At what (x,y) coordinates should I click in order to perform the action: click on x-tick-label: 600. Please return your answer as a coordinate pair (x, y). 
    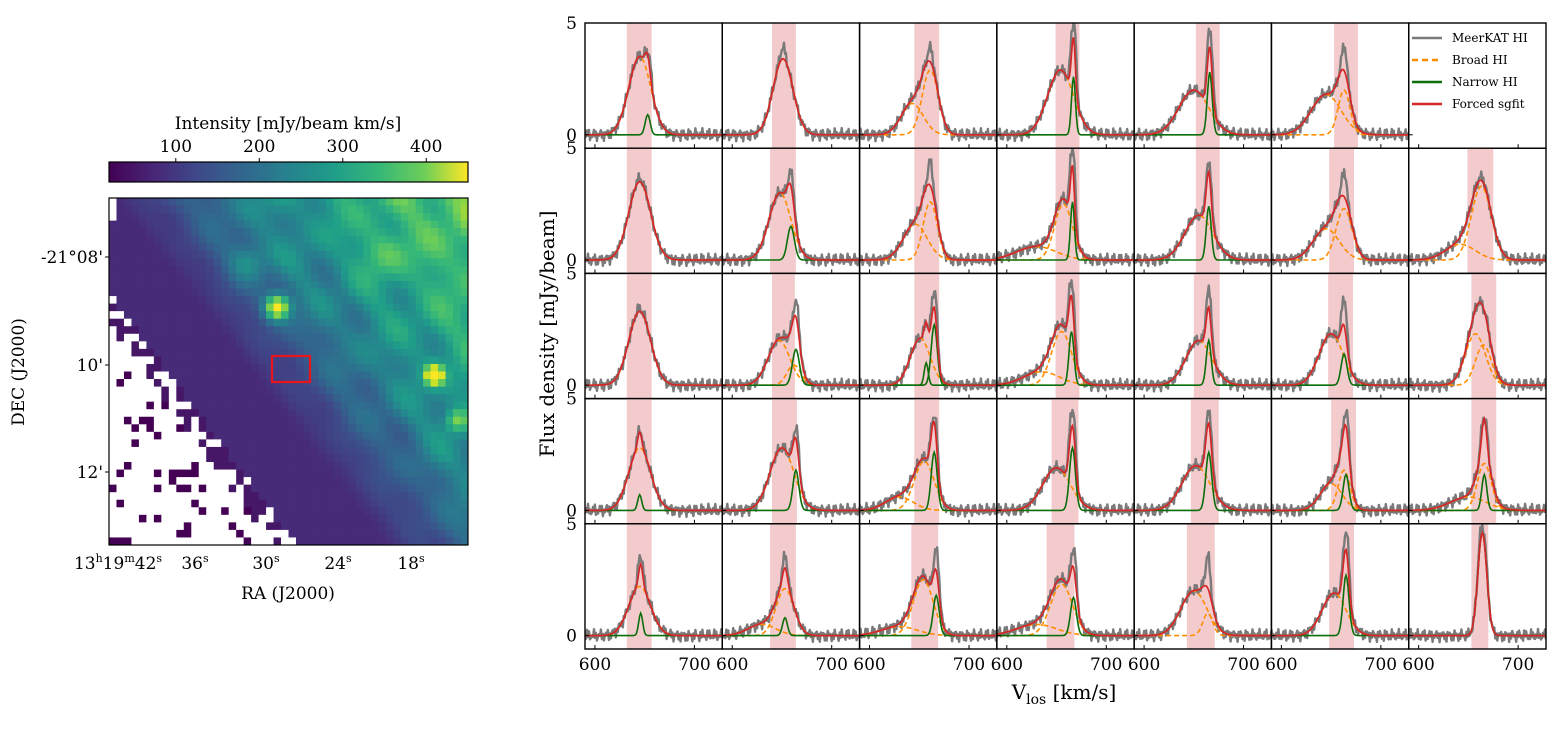
    Looking at the image, I should click on (732, 665).